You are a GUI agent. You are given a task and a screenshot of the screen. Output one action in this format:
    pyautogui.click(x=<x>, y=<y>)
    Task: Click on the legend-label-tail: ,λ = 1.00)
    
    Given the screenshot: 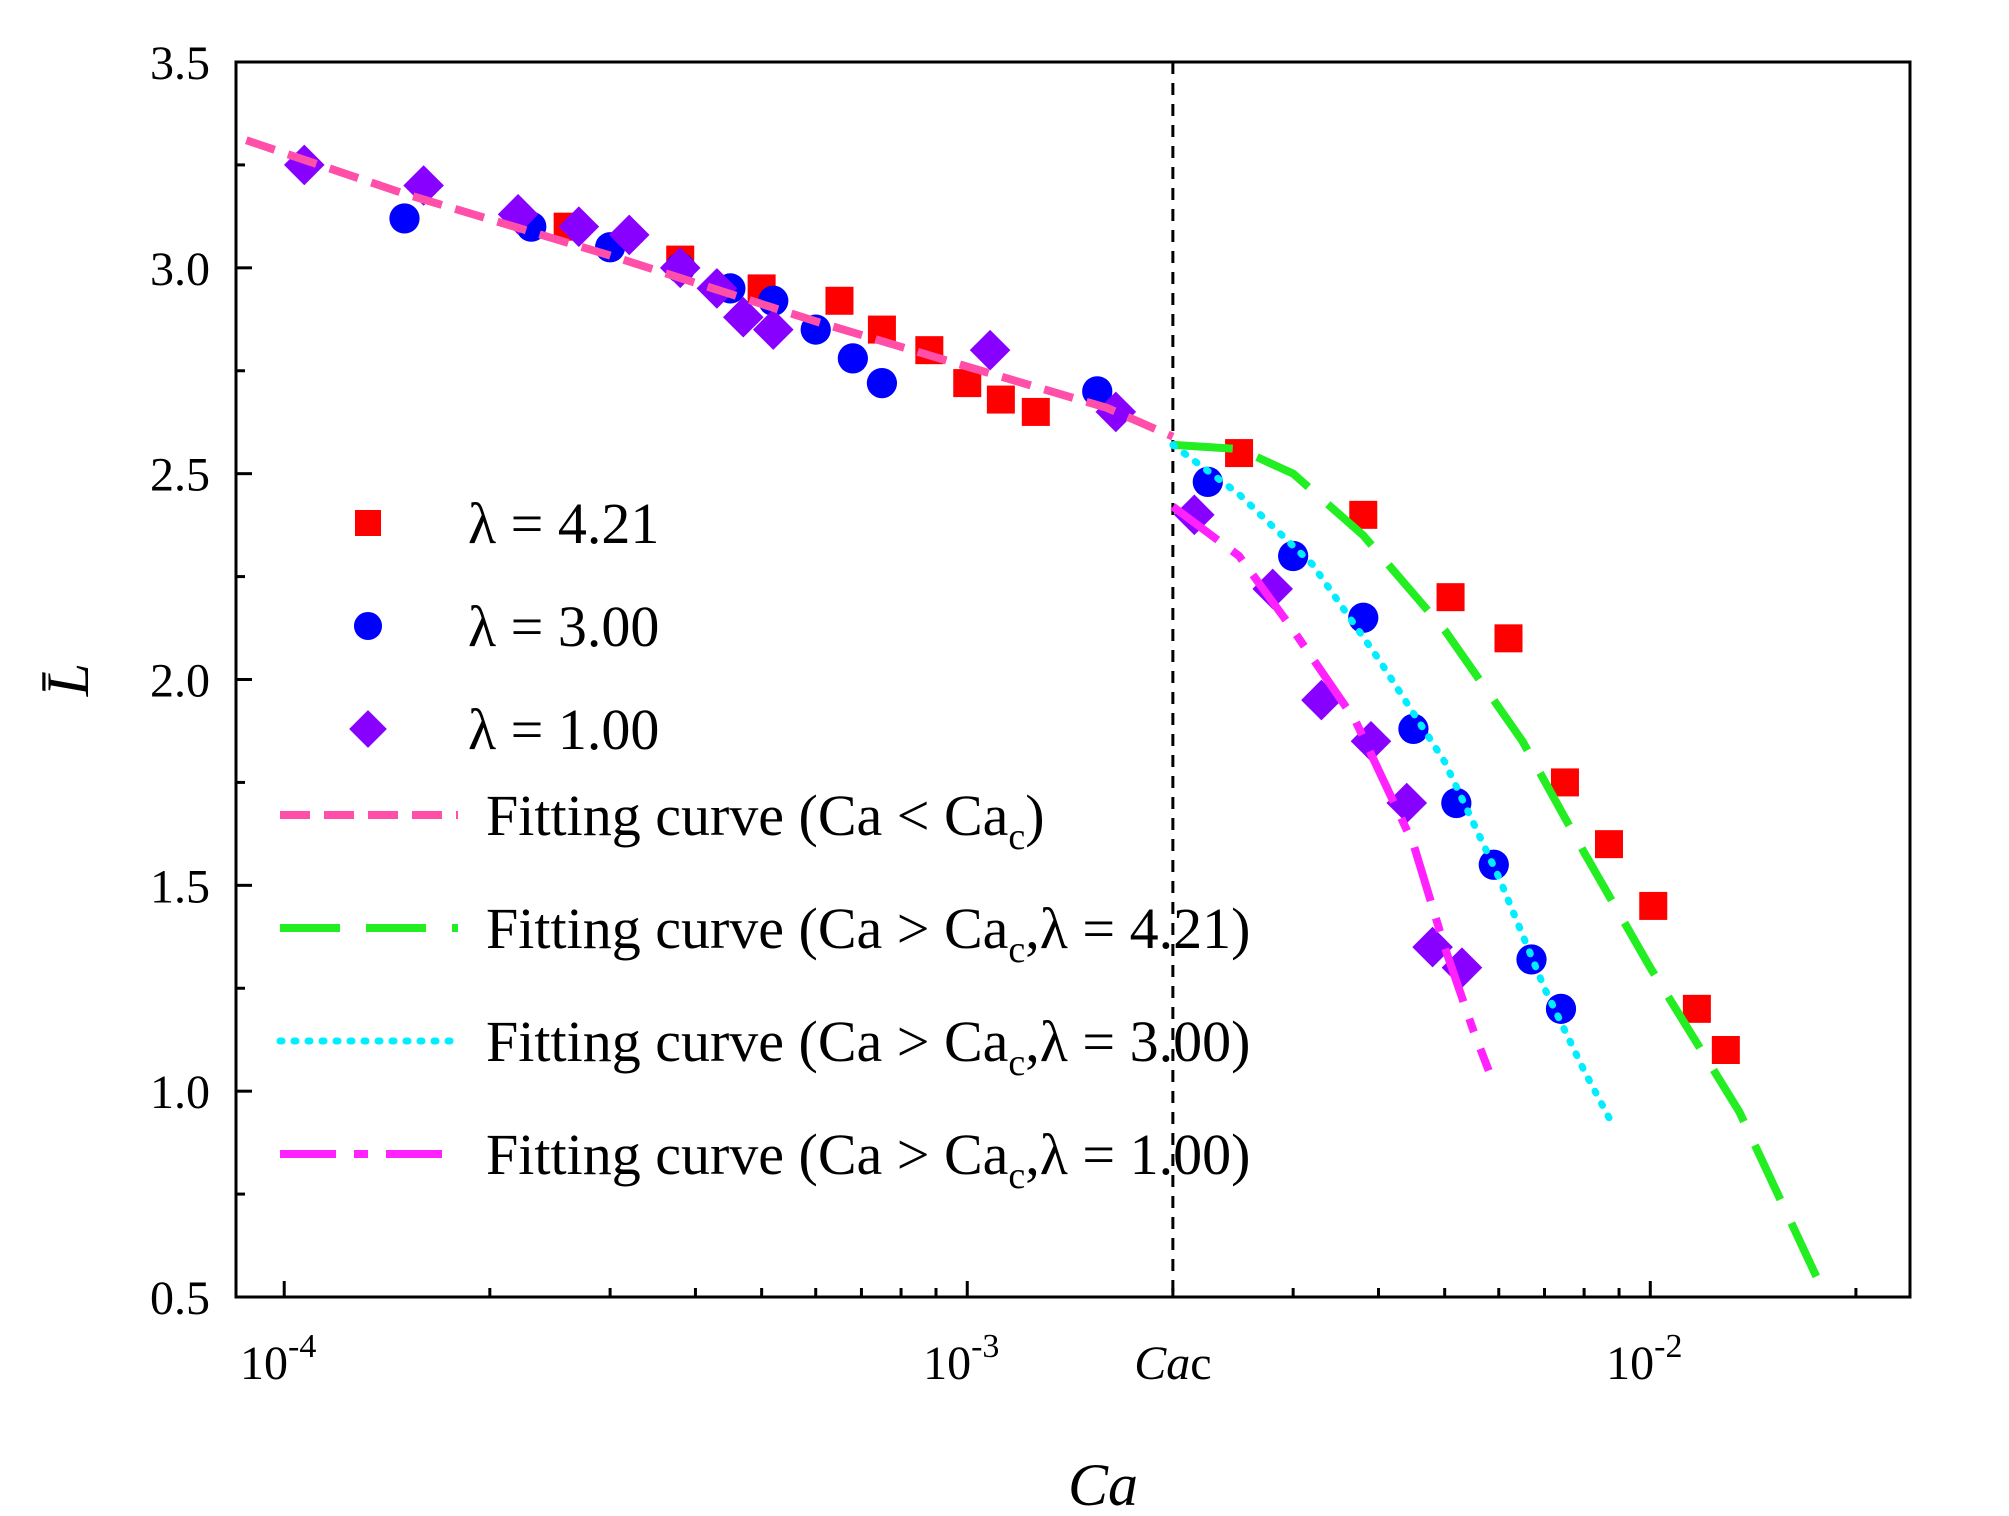 What is the action you would take?
    pyautogui.click(x=1137, y=1154)
    